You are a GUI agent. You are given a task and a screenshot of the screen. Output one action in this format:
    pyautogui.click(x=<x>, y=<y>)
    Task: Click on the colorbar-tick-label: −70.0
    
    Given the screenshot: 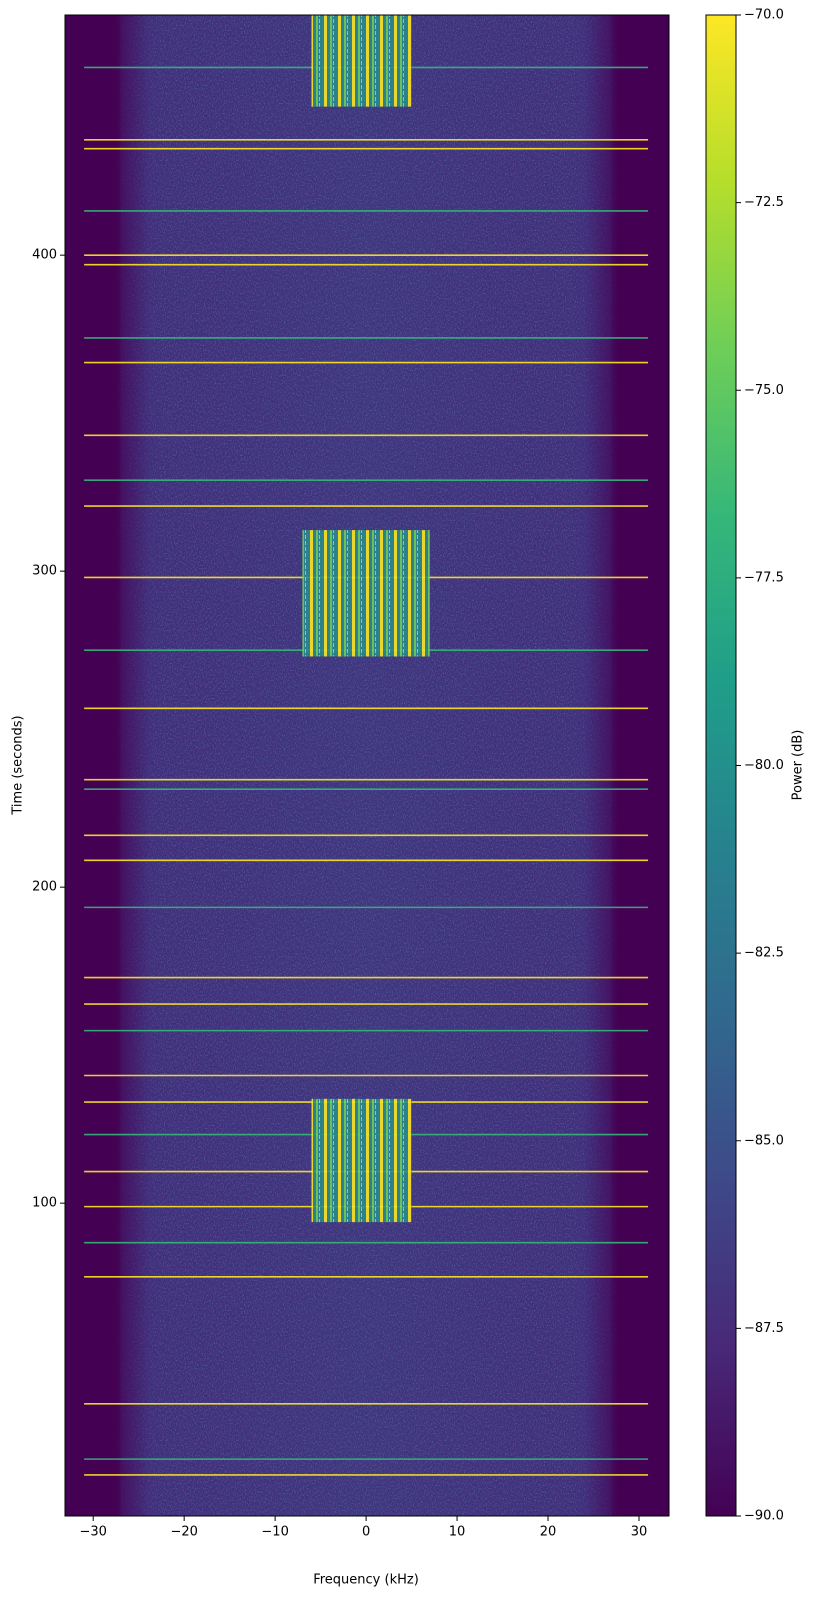 What is the action you would take?
    pyautogui.click(x=764, y=15)
    